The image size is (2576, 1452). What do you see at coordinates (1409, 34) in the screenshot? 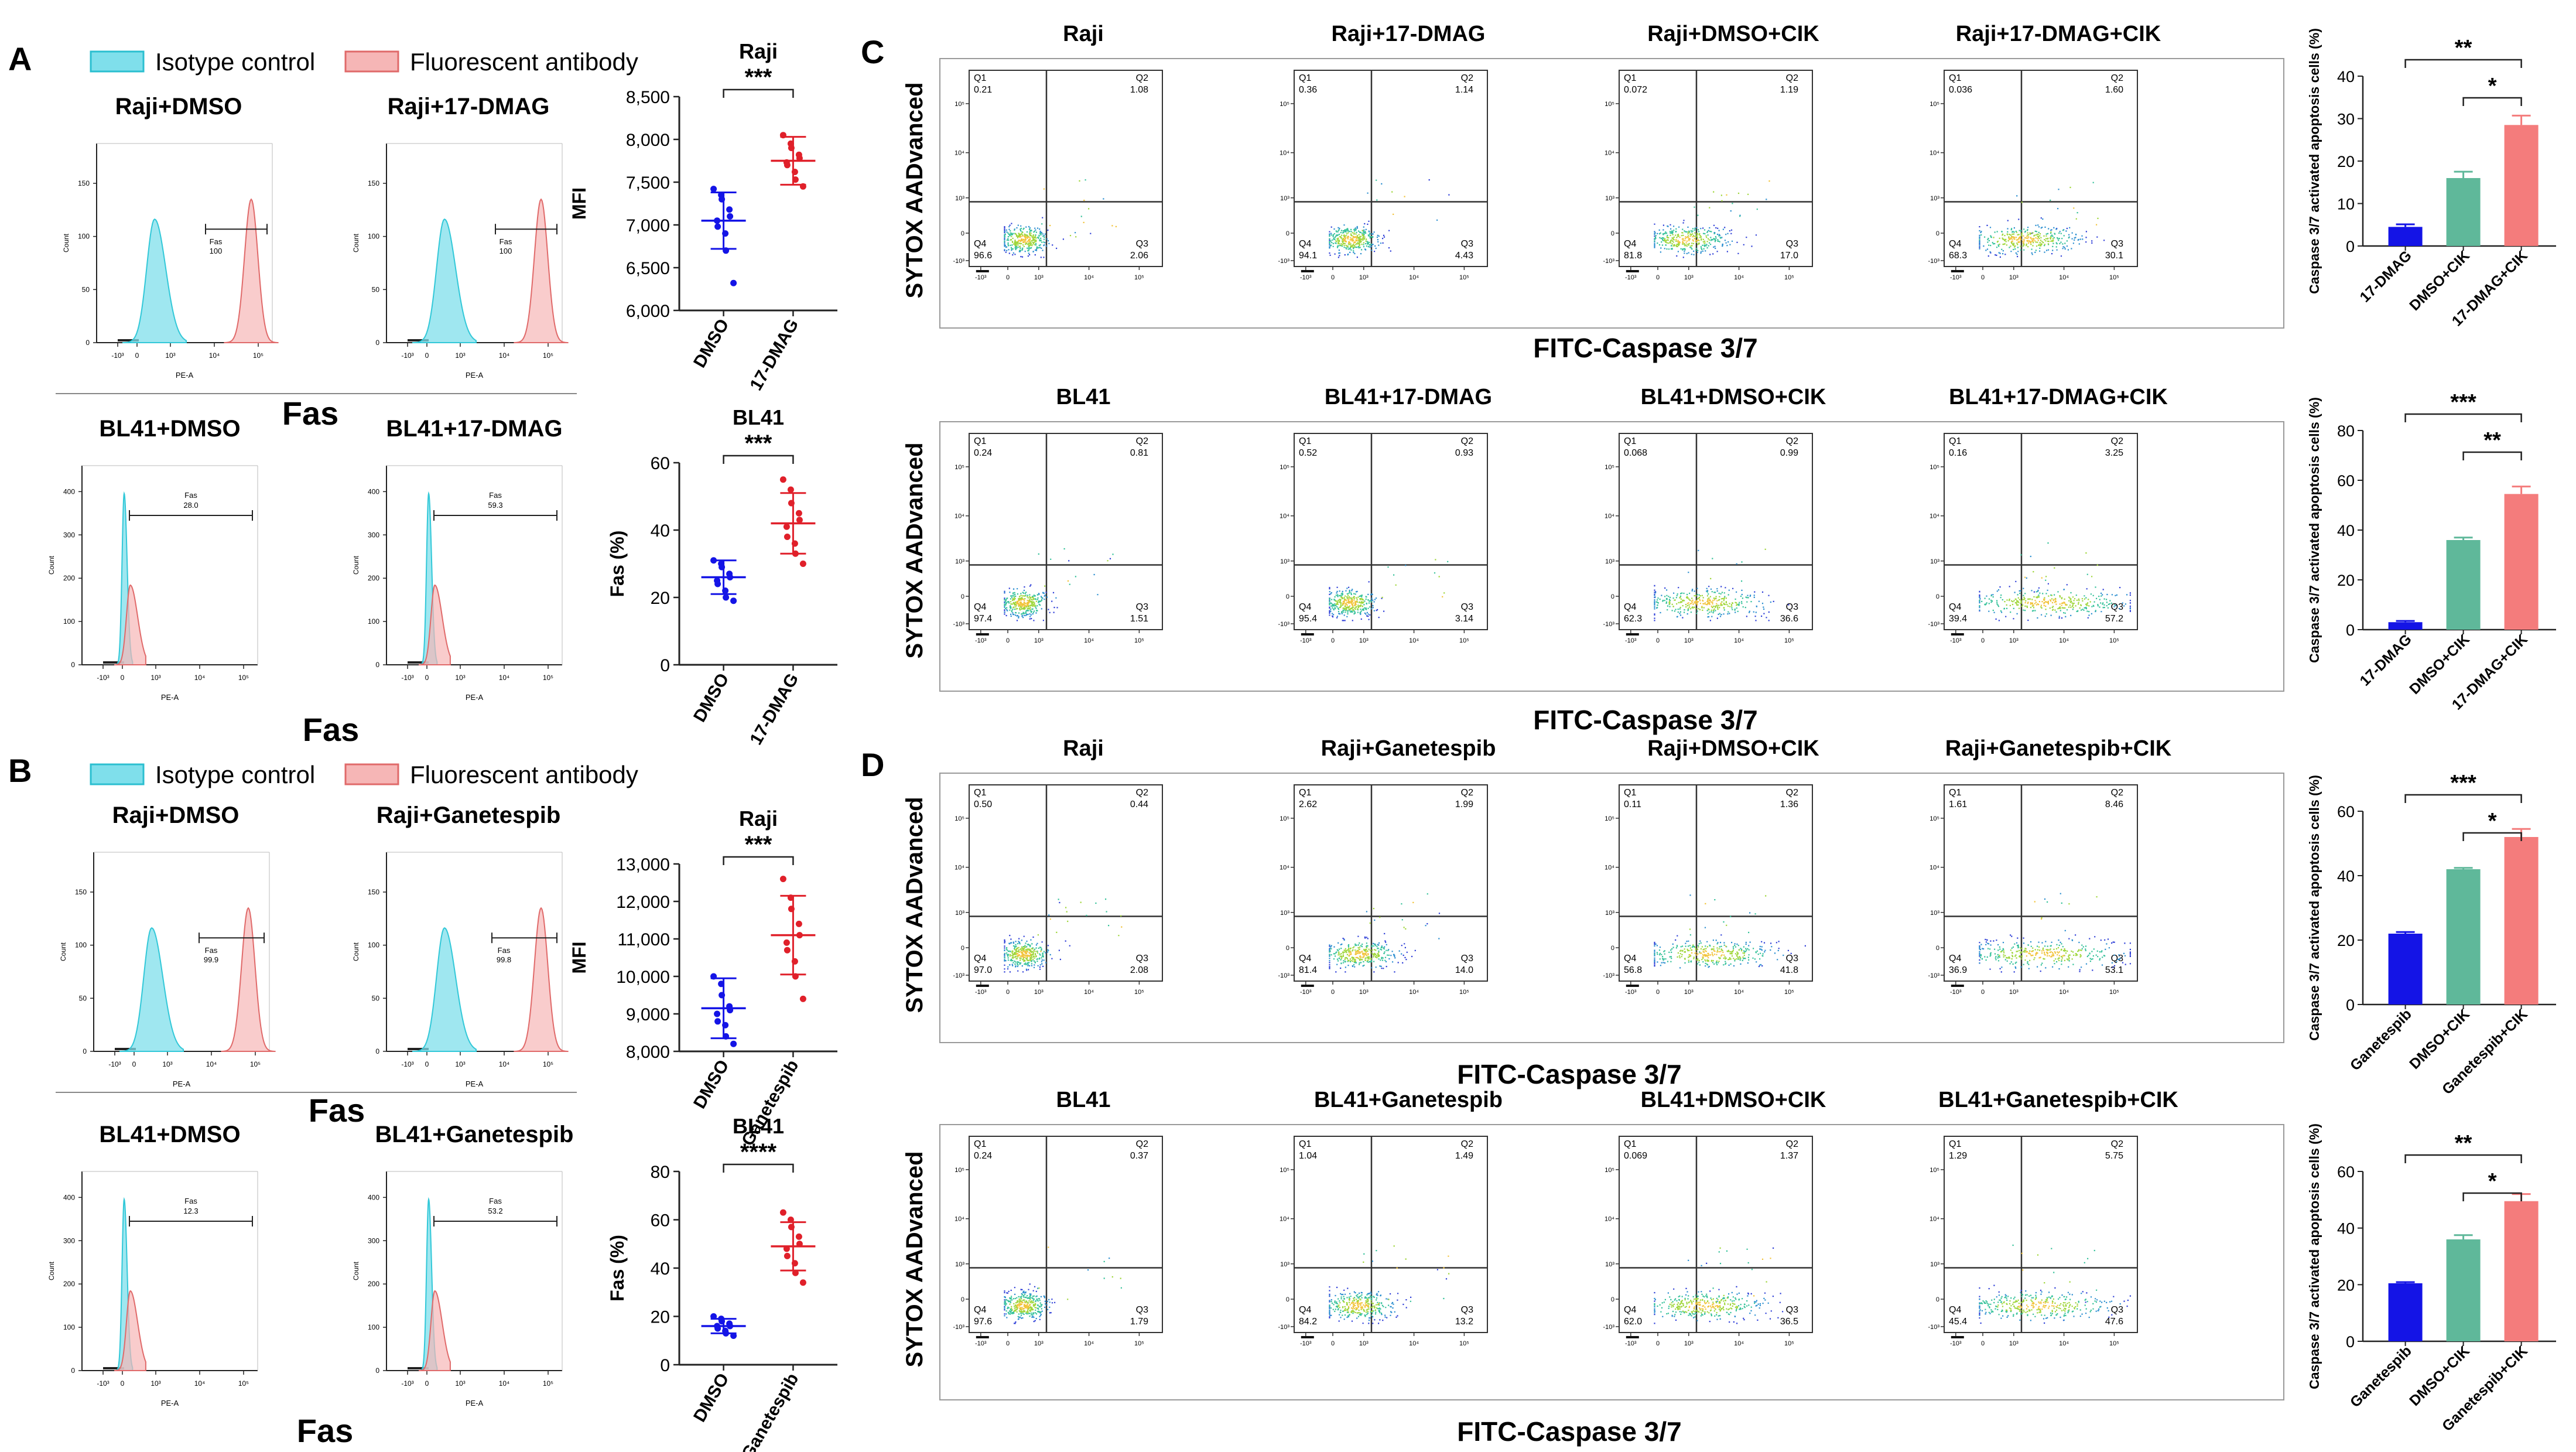
I see `quadrant-title: Raji+17-DMAG` at bounding box center [1409, 34].